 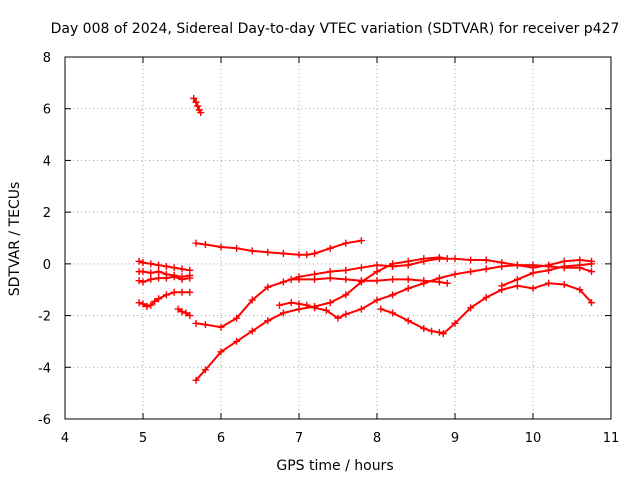 What do you see at coordinates (299, 438) in the screenshot?
I see `x-tick-label: 7` at bounding box center [299, 438].